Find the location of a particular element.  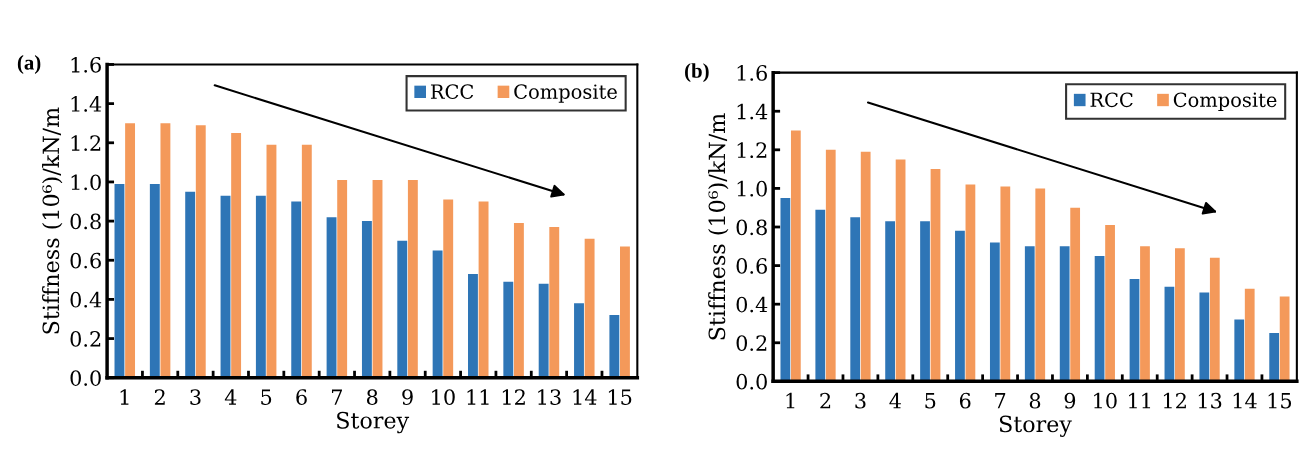

x-tick-label: 15 is located at coordinates (620, 397).